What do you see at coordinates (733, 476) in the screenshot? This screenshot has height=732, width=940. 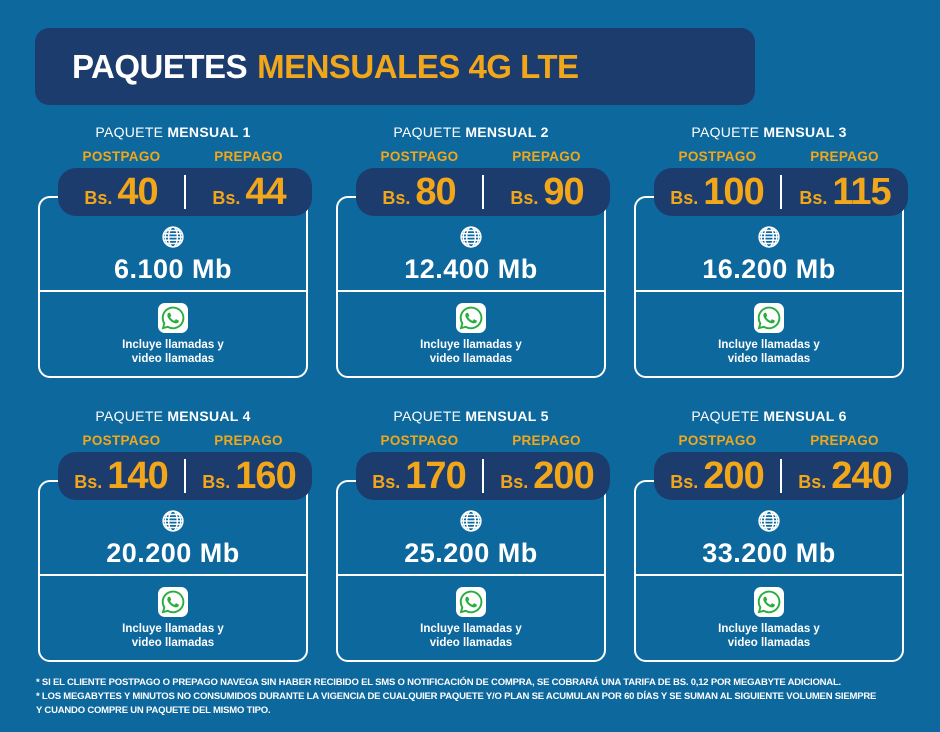 I see `postpago-amount: 200` at bounding box center [733, 476].